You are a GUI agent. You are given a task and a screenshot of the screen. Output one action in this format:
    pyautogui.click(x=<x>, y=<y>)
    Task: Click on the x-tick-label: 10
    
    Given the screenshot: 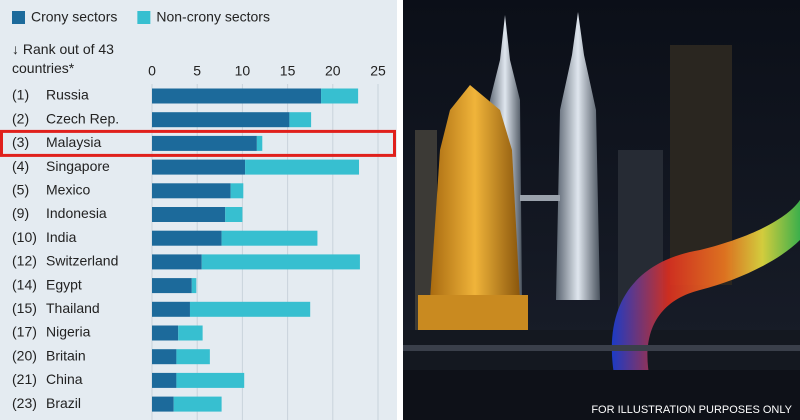 What is the action you would take?
    pyautogui.click(x=243, y=71)
    